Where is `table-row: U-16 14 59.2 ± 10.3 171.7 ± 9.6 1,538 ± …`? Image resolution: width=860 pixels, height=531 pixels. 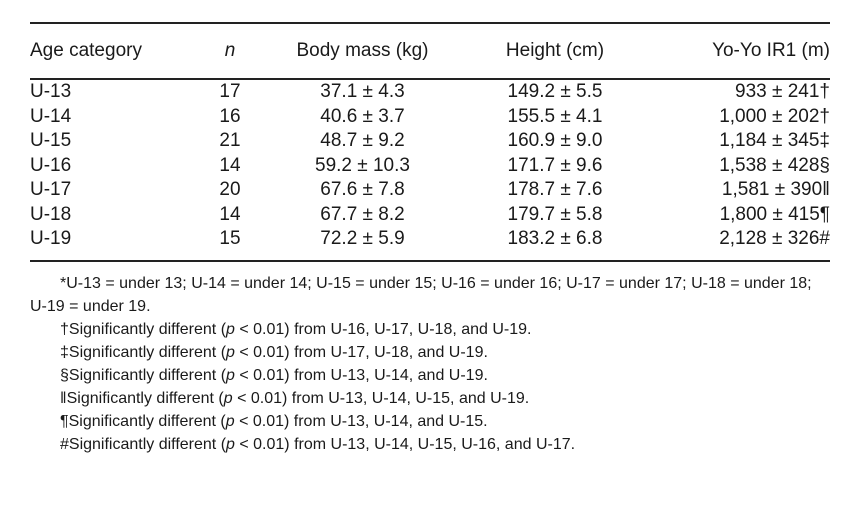
table-row: U-16 14 59.2 ± 10.3 171.7 ± 9.6 1,538 ± … is located at coordinates (430, 166).